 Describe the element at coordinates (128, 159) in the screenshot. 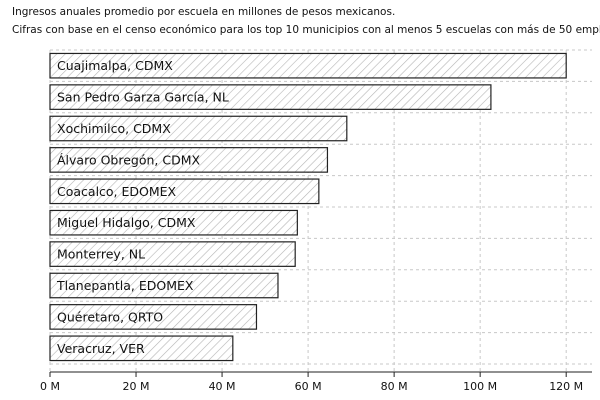

I see `category-label: Álvaro Obregón, CDMX` at that location.